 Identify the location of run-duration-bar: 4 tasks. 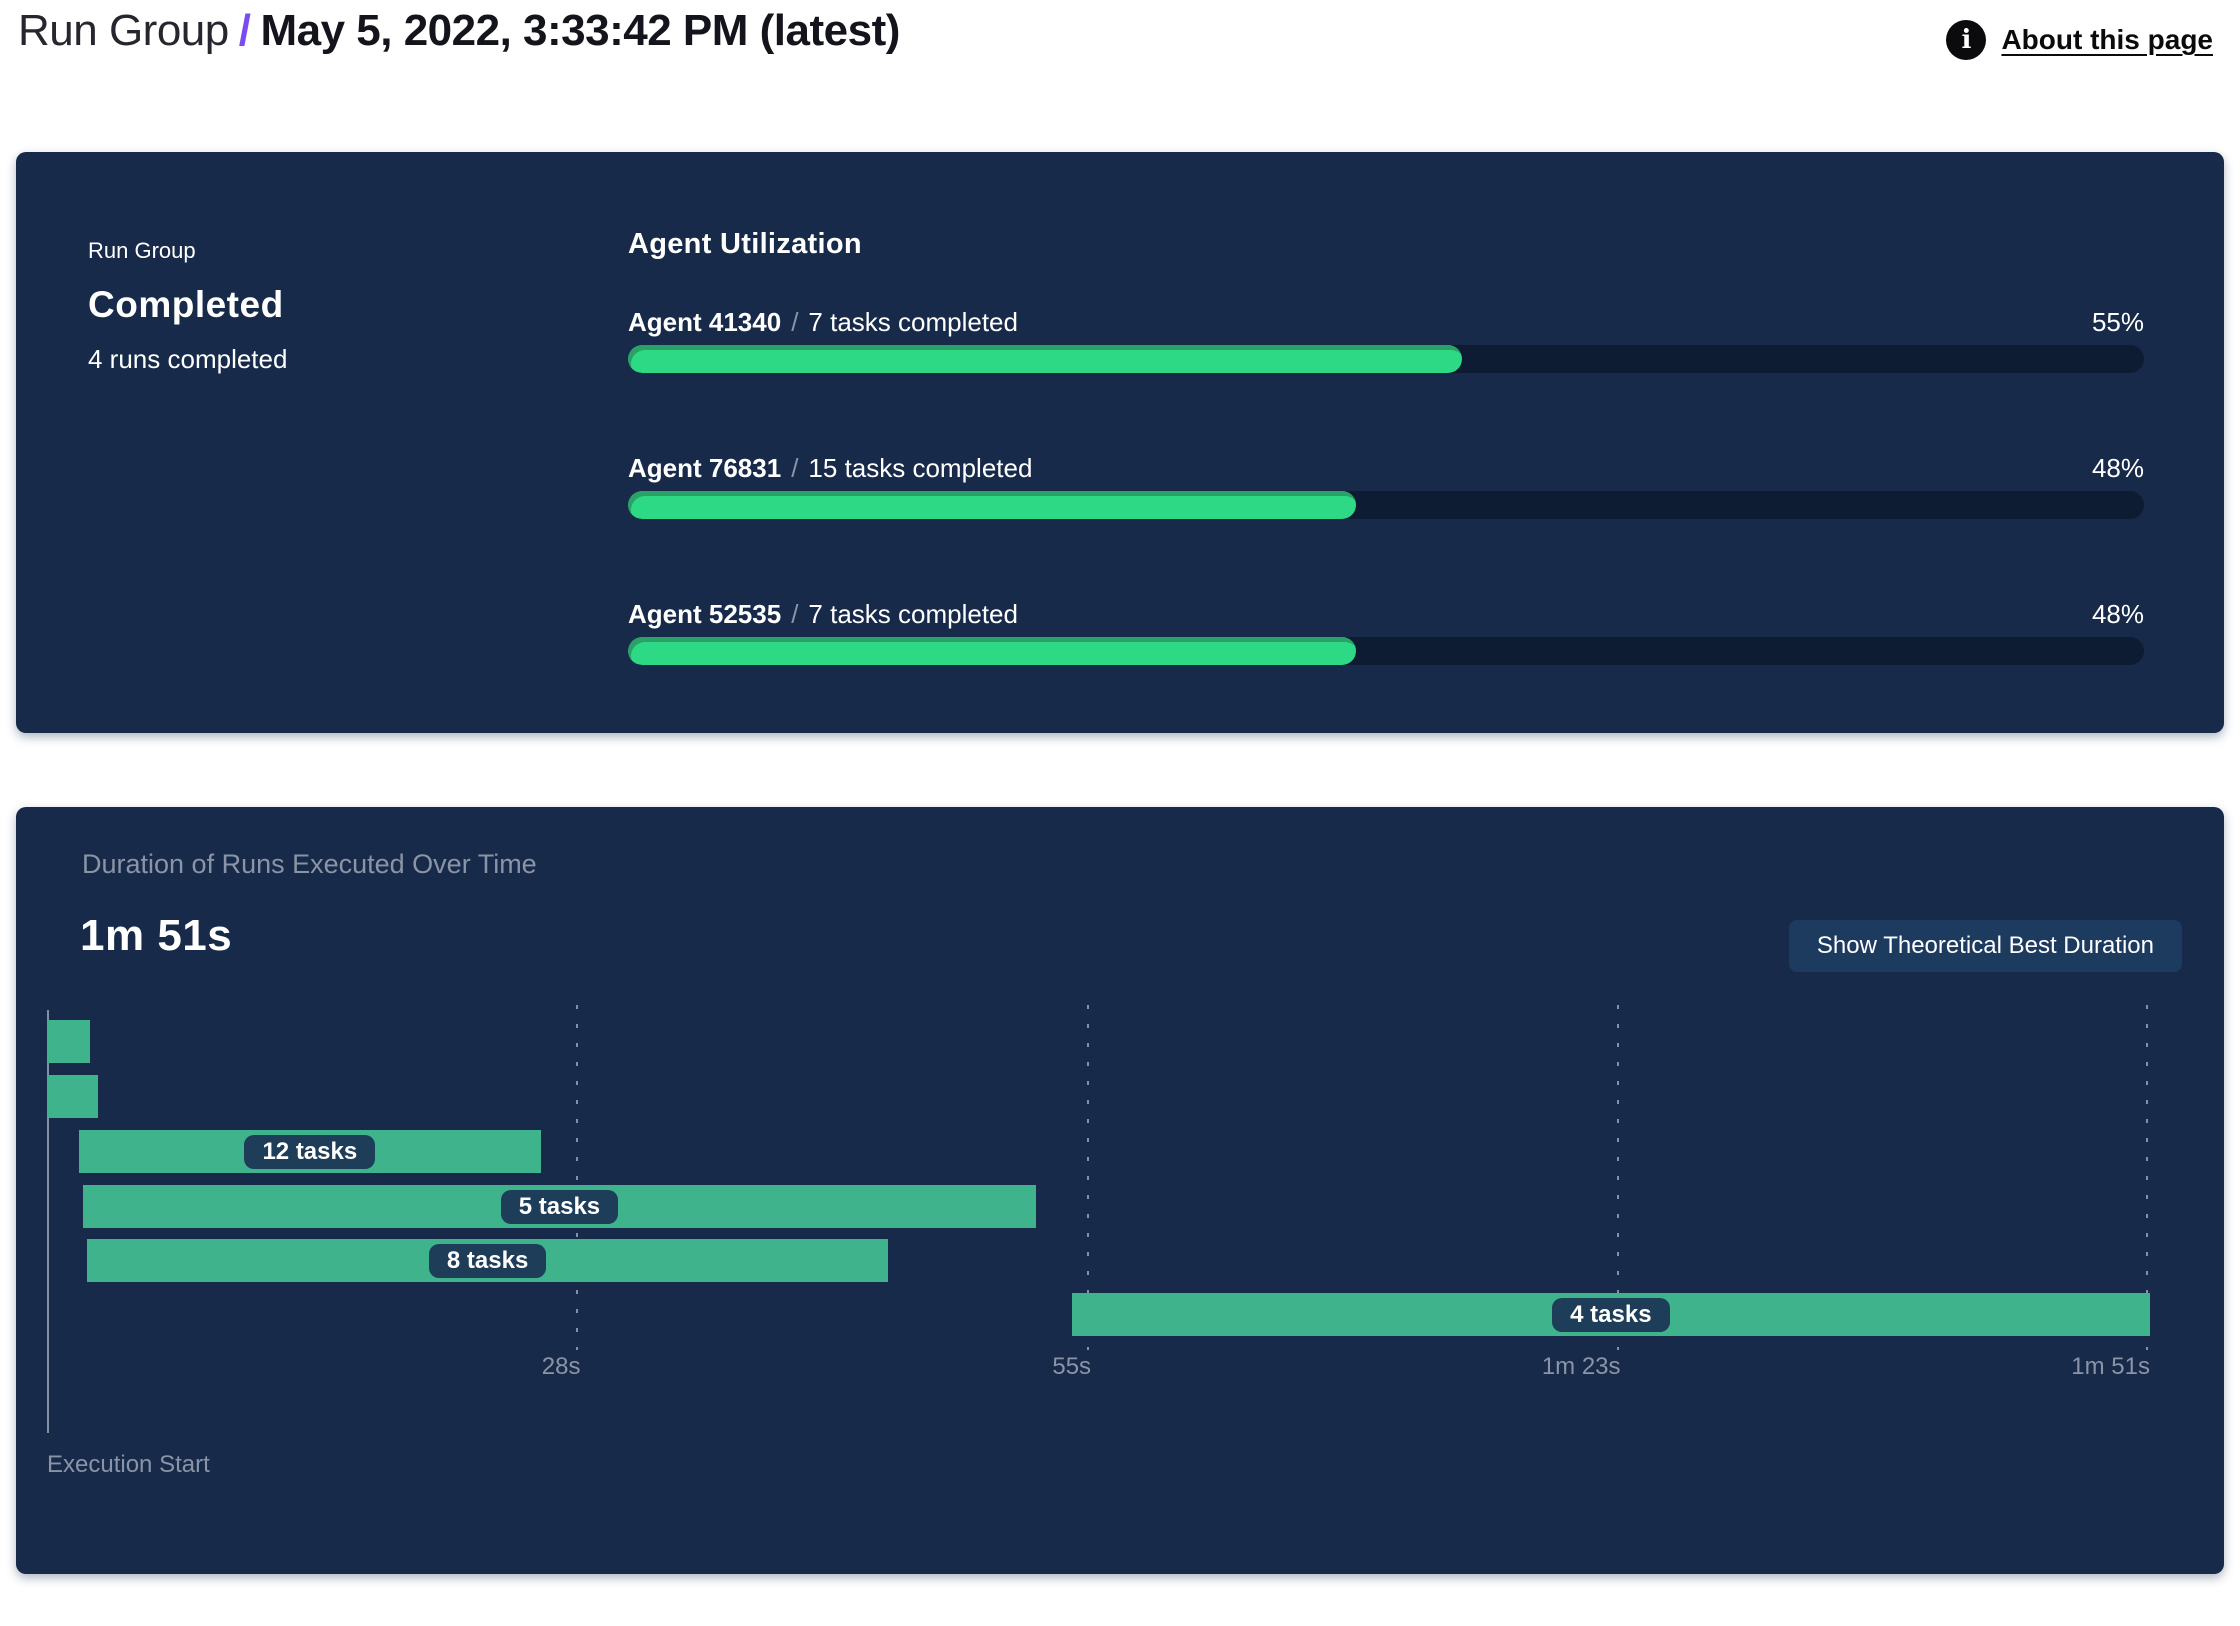
(1610, 1314).